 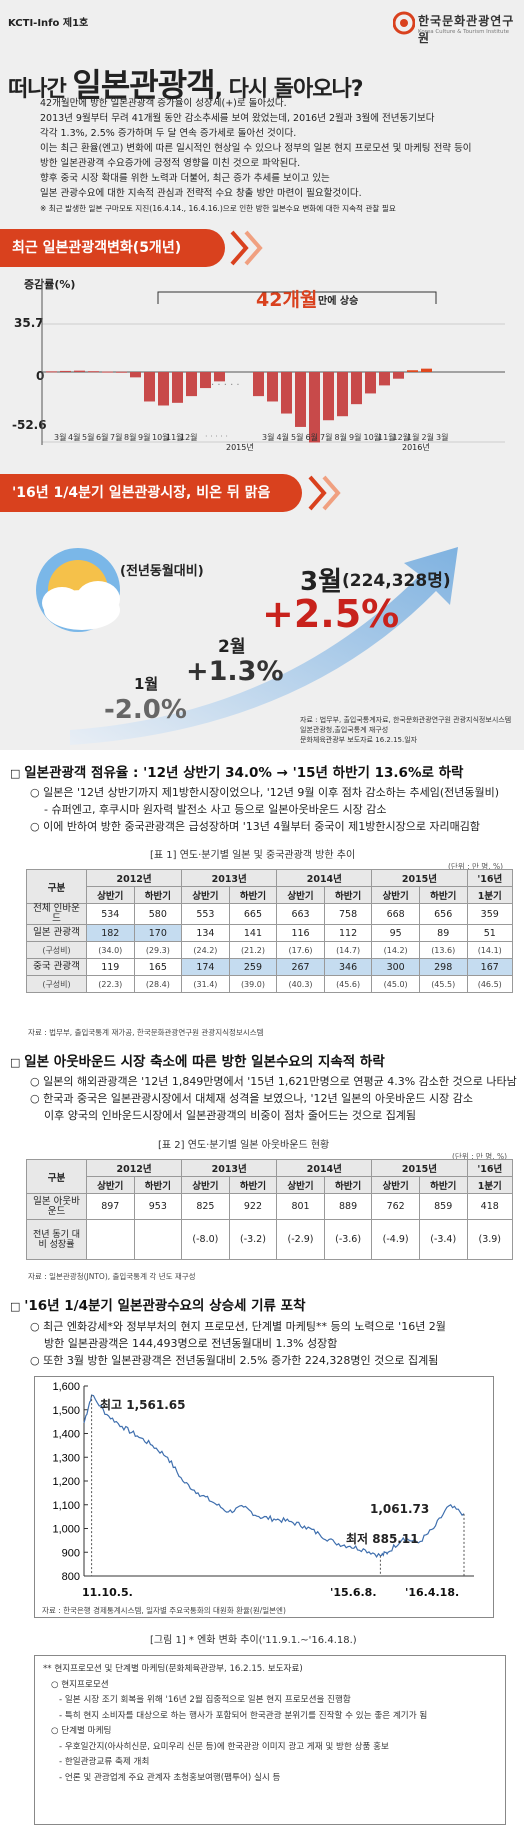 I want to click on month-tick-b: 10월, so click(x=372, y=437).